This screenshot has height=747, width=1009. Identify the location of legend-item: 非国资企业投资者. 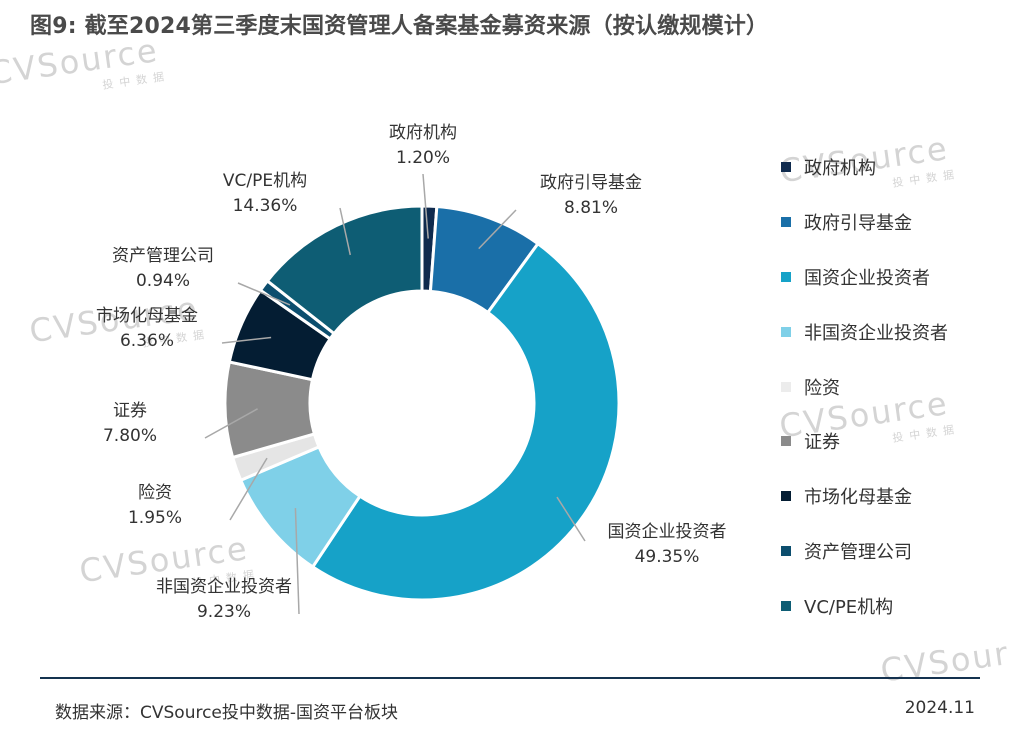
(864, 331).